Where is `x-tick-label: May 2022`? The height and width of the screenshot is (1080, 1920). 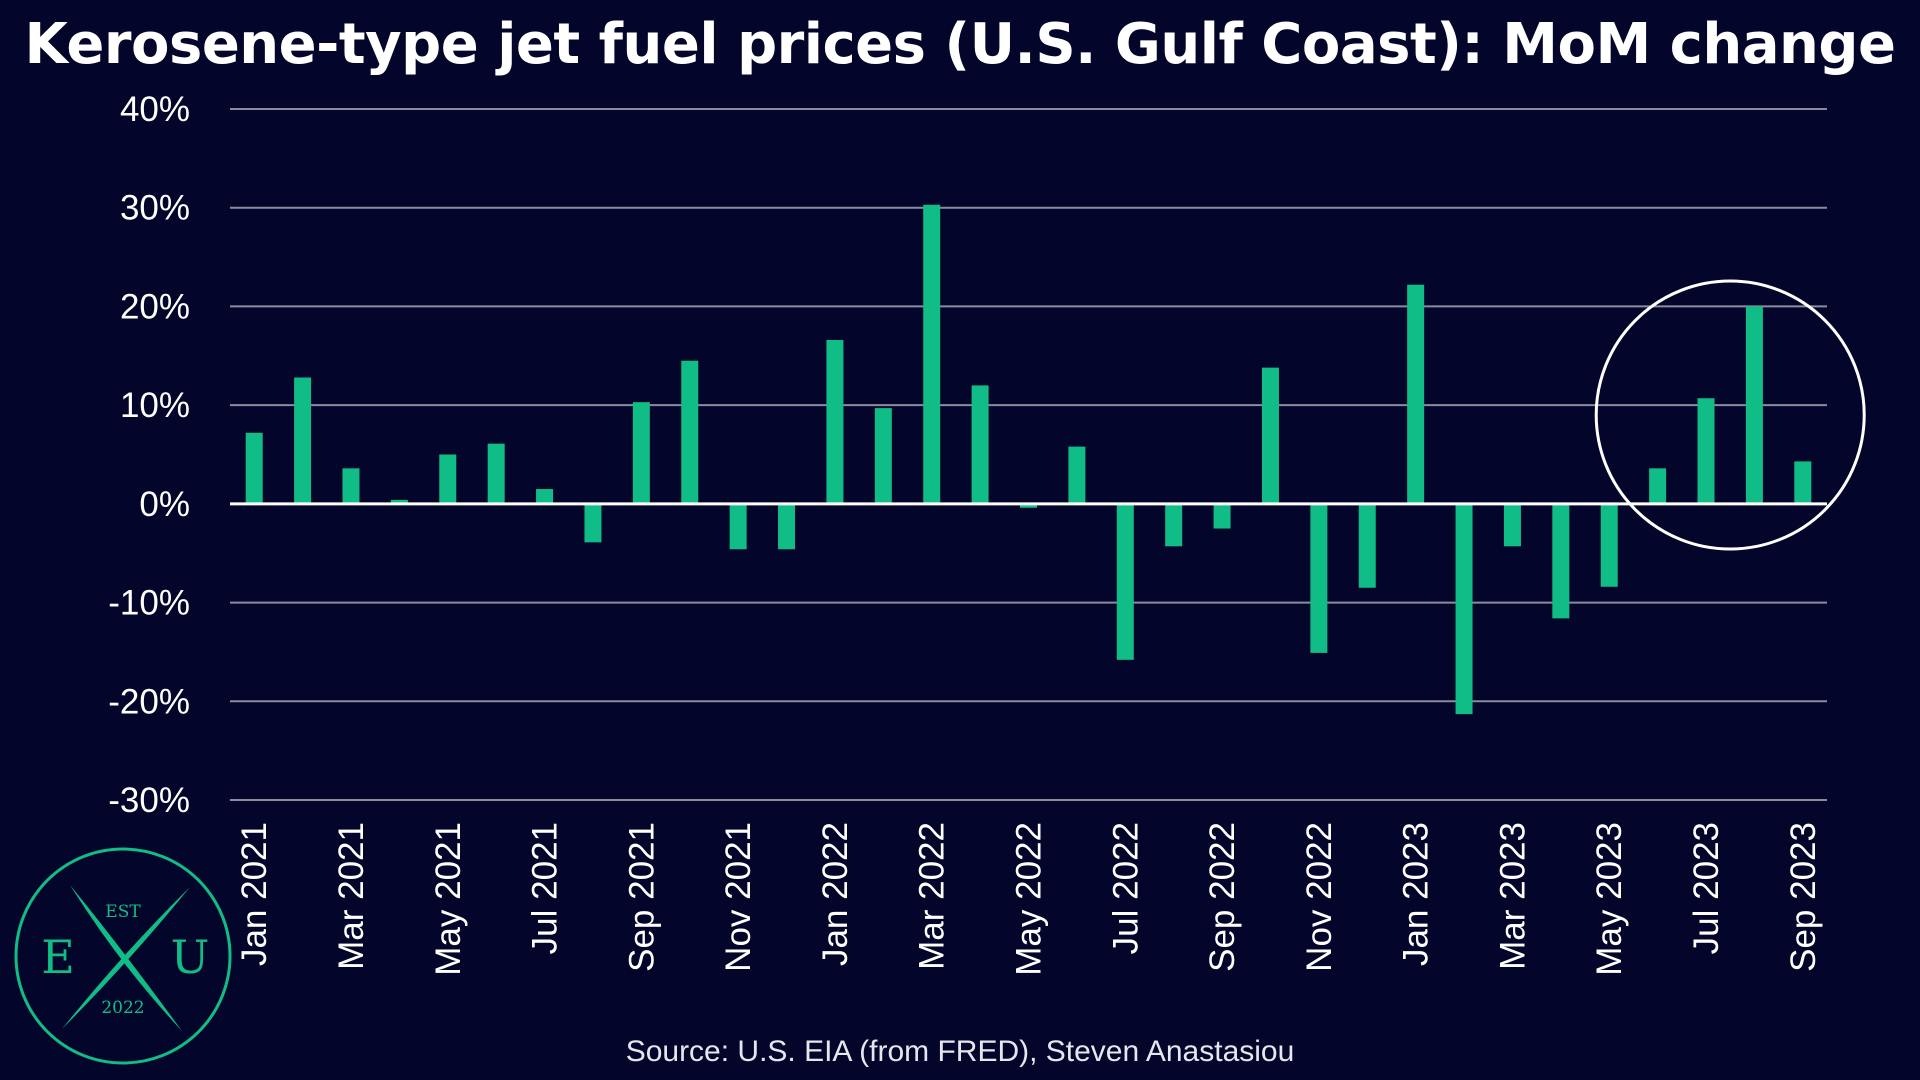
x-tick-label: May 2022 is located at coordinates (1029, 899).